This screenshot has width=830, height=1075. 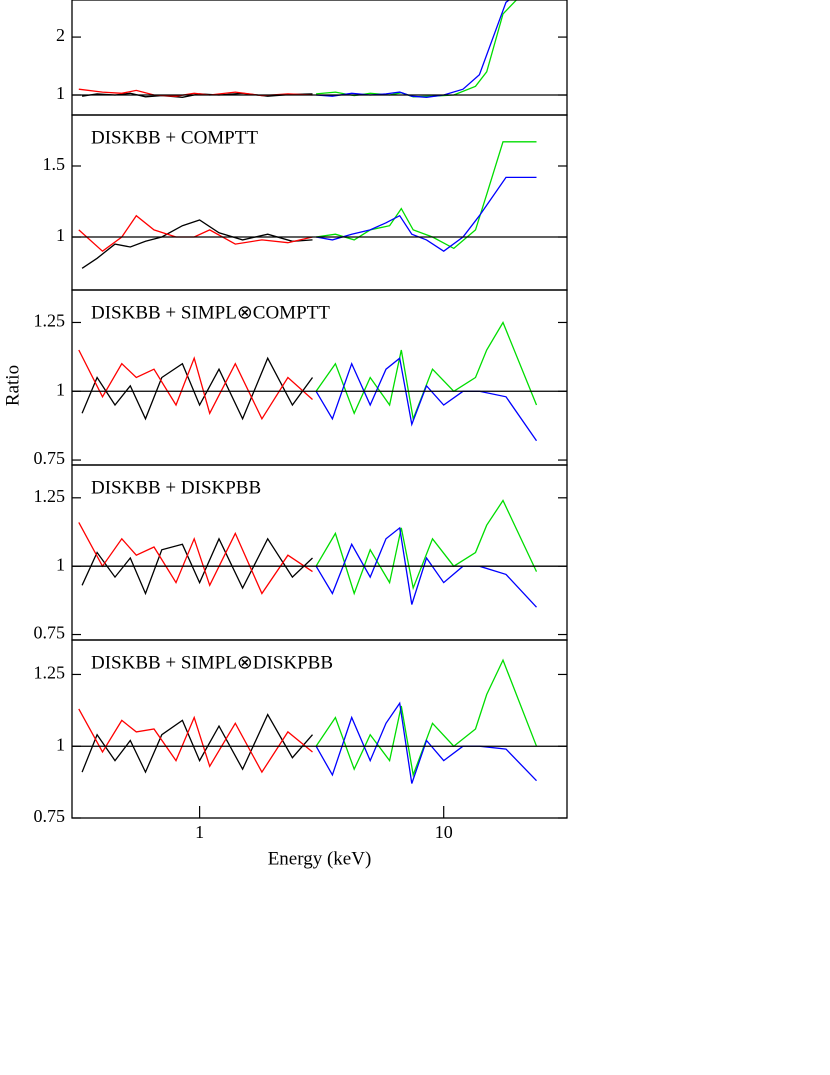 I want to click on panel-title: DISKBB + SIMPL⊗COMPTT, so click(x=210, y=312).